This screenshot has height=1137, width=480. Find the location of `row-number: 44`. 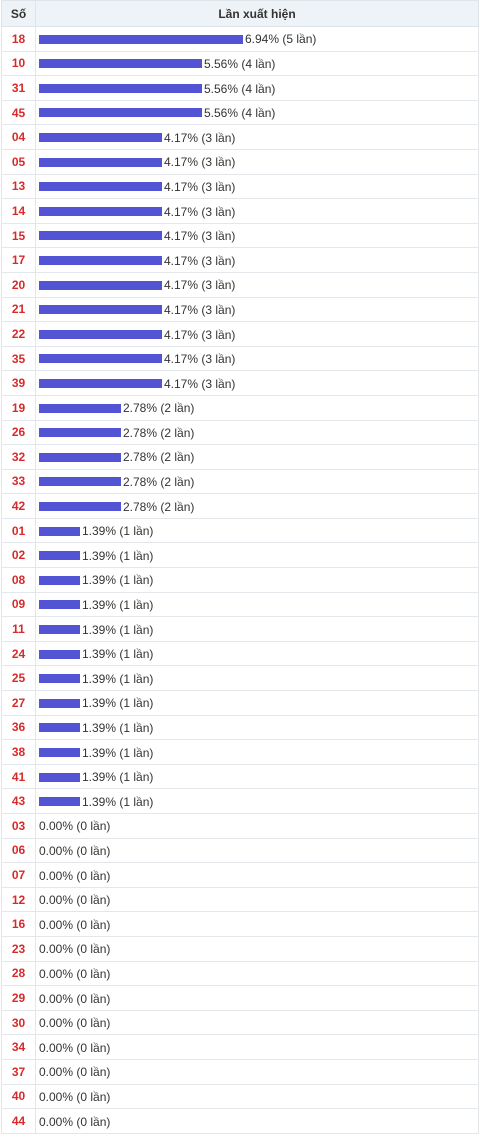

row-number: 44 is located at coordinates (18, 1121).